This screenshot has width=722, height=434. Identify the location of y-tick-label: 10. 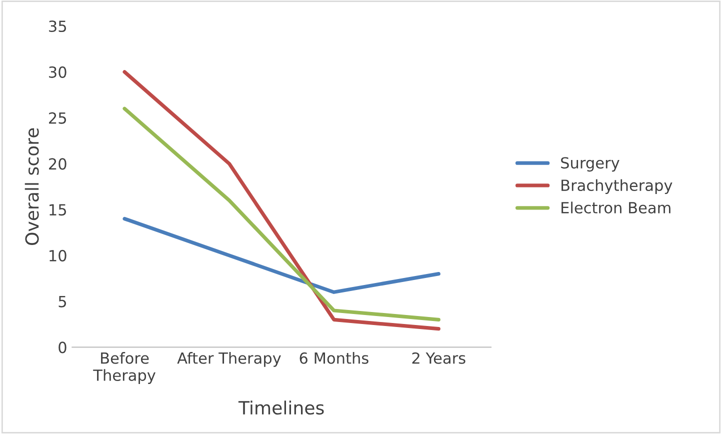
(58, 256).